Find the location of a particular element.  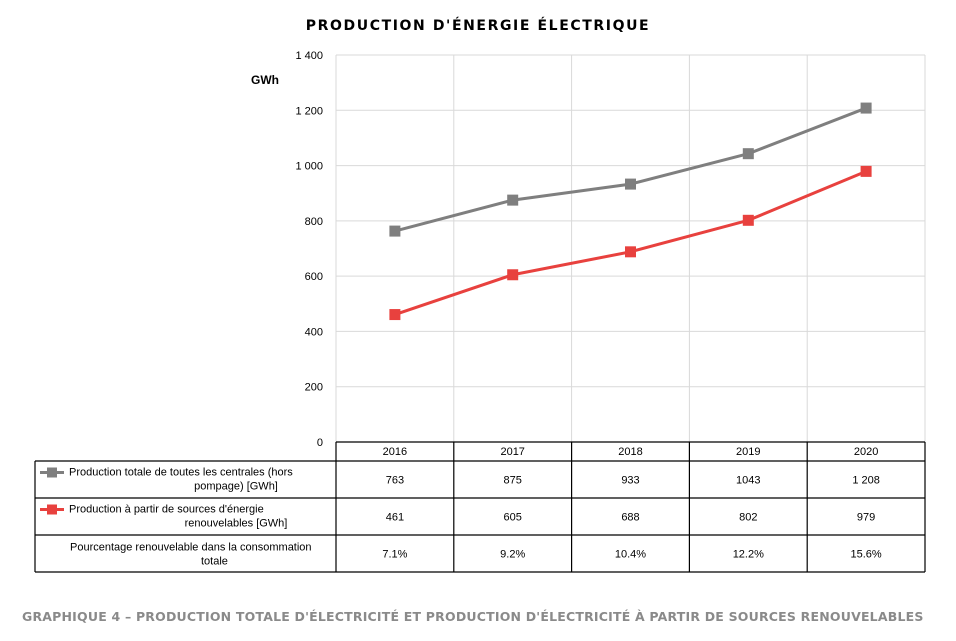

y-tick-label: 600 is located at coordinates (314, 277).